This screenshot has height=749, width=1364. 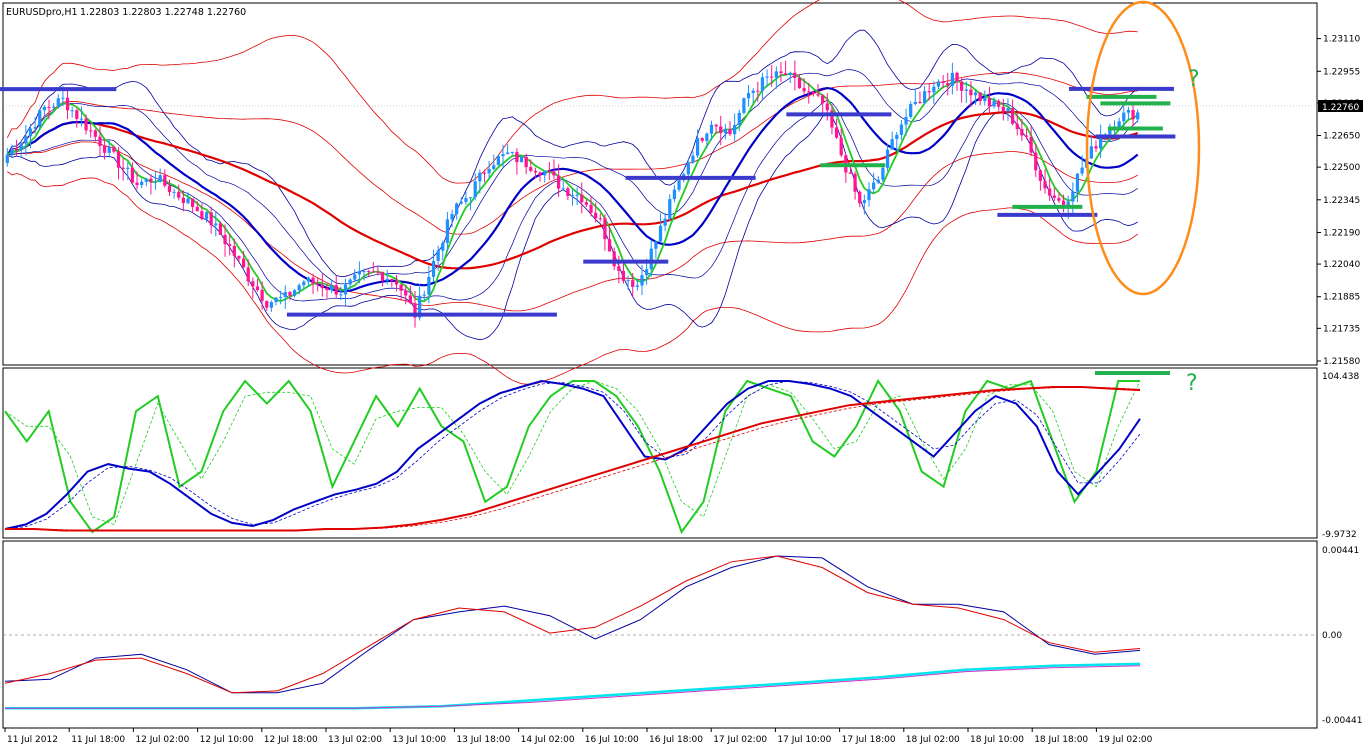 What do you see at coordinates (98, 740) in the screenshot?
I see `time-tick-label: 11 Jul 18:00` at bounding box center [98, 740].